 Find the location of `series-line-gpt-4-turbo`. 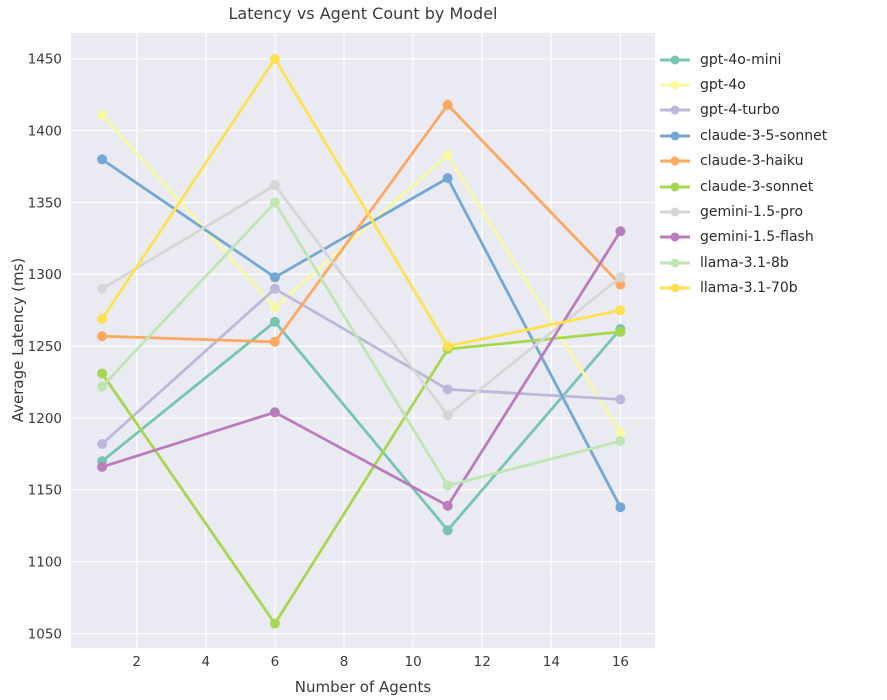

series-line-gpt-4-turbo is located at coordinates (361, 366).